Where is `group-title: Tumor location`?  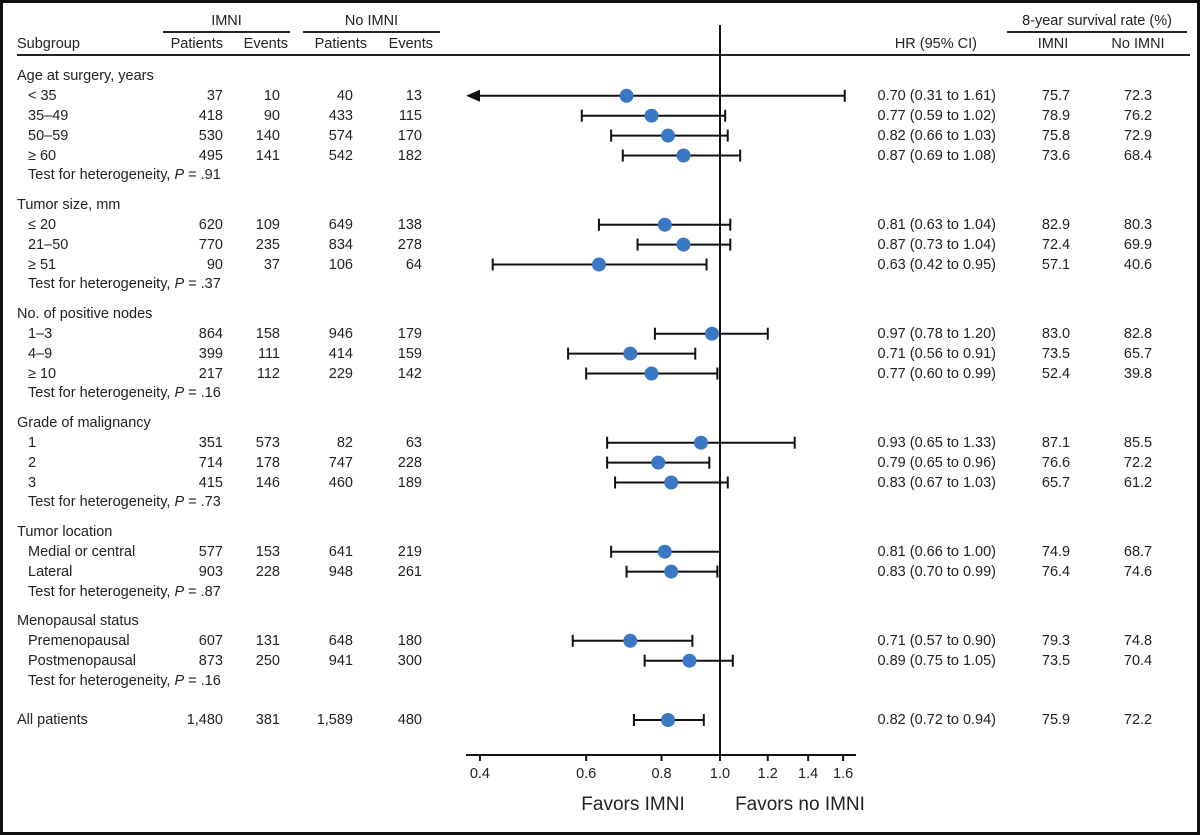 group-title: Tumor location is located at coordinates (65, 531).